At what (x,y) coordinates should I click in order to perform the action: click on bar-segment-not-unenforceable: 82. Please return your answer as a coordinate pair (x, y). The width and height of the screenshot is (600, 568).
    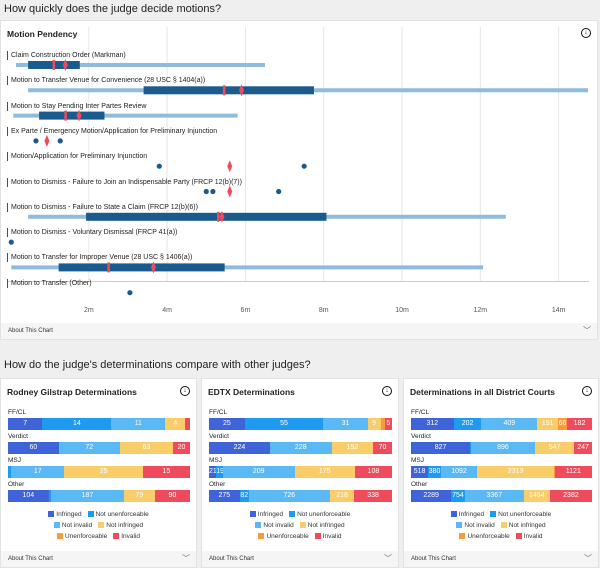
    Looking at the image, I should click on (244, 496).